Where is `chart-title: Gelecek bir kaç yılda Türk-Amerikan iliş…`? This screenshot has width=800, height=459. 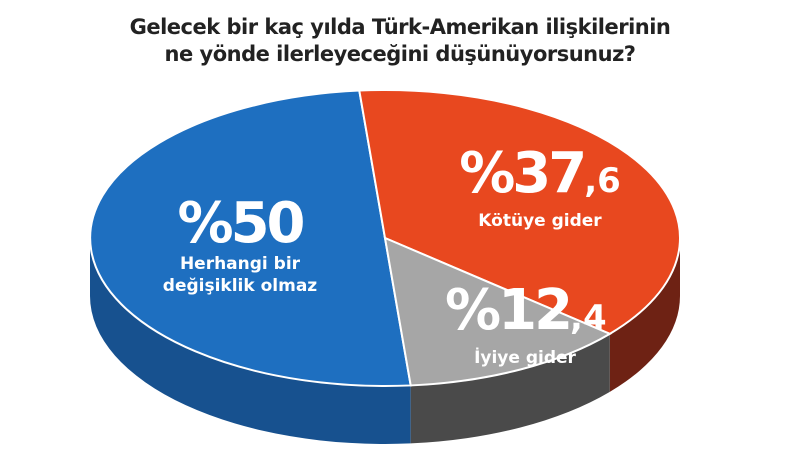 chart-title: Gelecek bir kaç yılda Türk-Amerikan iliş… is located at coordinates (400, 41).